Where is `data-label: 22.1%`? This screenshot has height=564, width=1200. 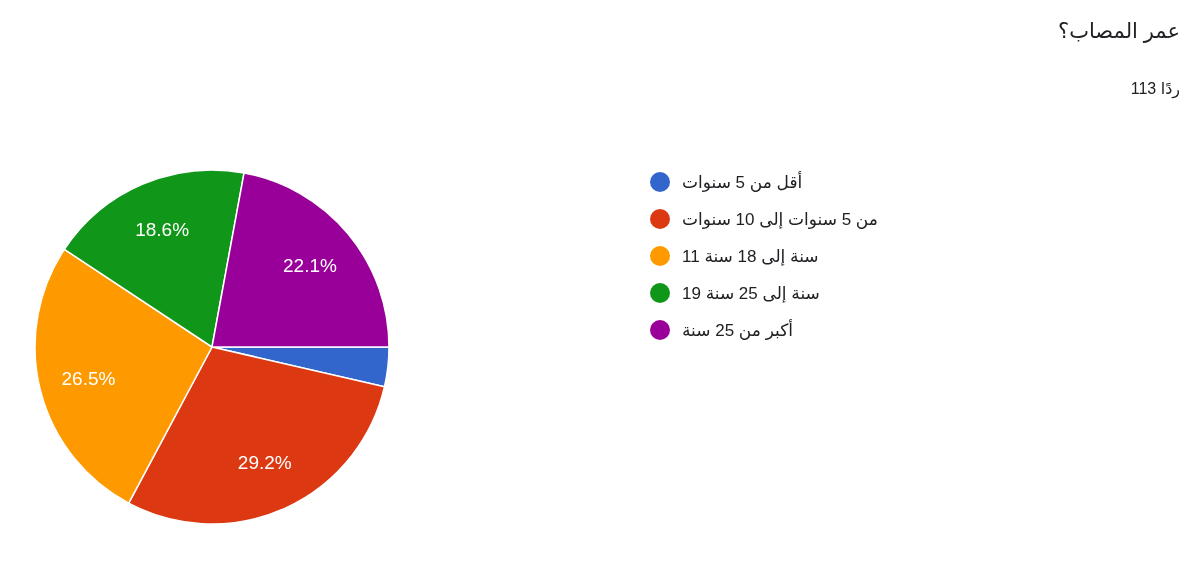 data-label: 22.1% is located at coordinates (310, 265).